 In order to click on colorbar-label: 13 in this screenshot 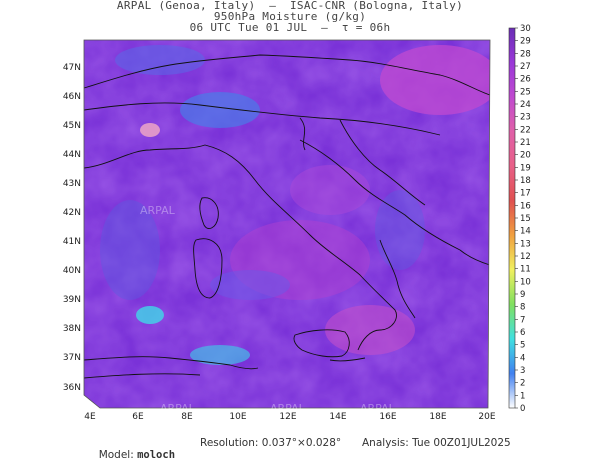, I will do `click(525, 244)`.